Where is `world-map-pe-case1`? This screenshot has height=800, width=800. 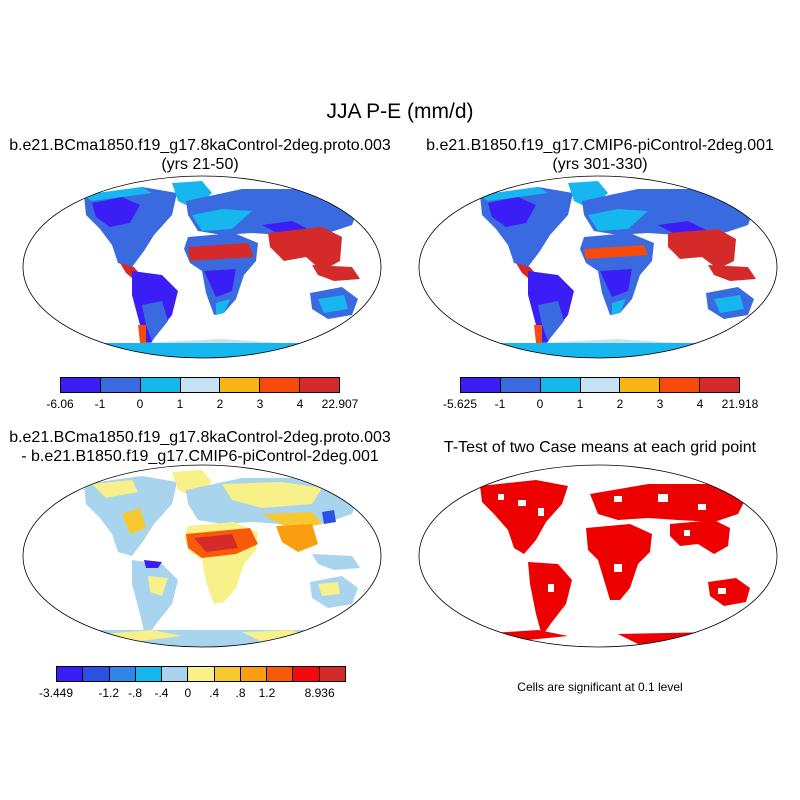
world-map-pe-case1 is located at coordinates (202, 267).